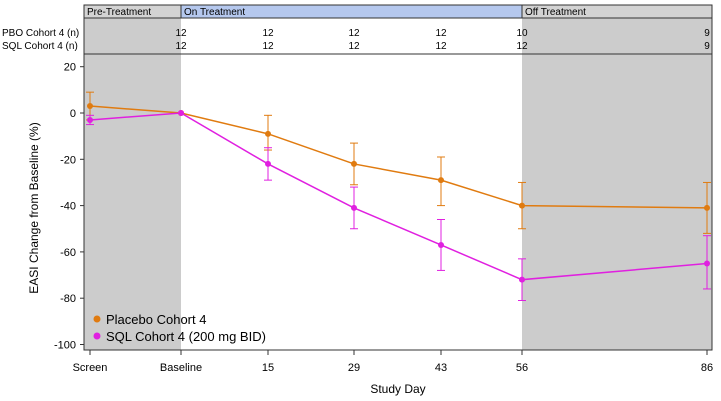  I want to click on x-tick-label: 29, so click(354, 368).